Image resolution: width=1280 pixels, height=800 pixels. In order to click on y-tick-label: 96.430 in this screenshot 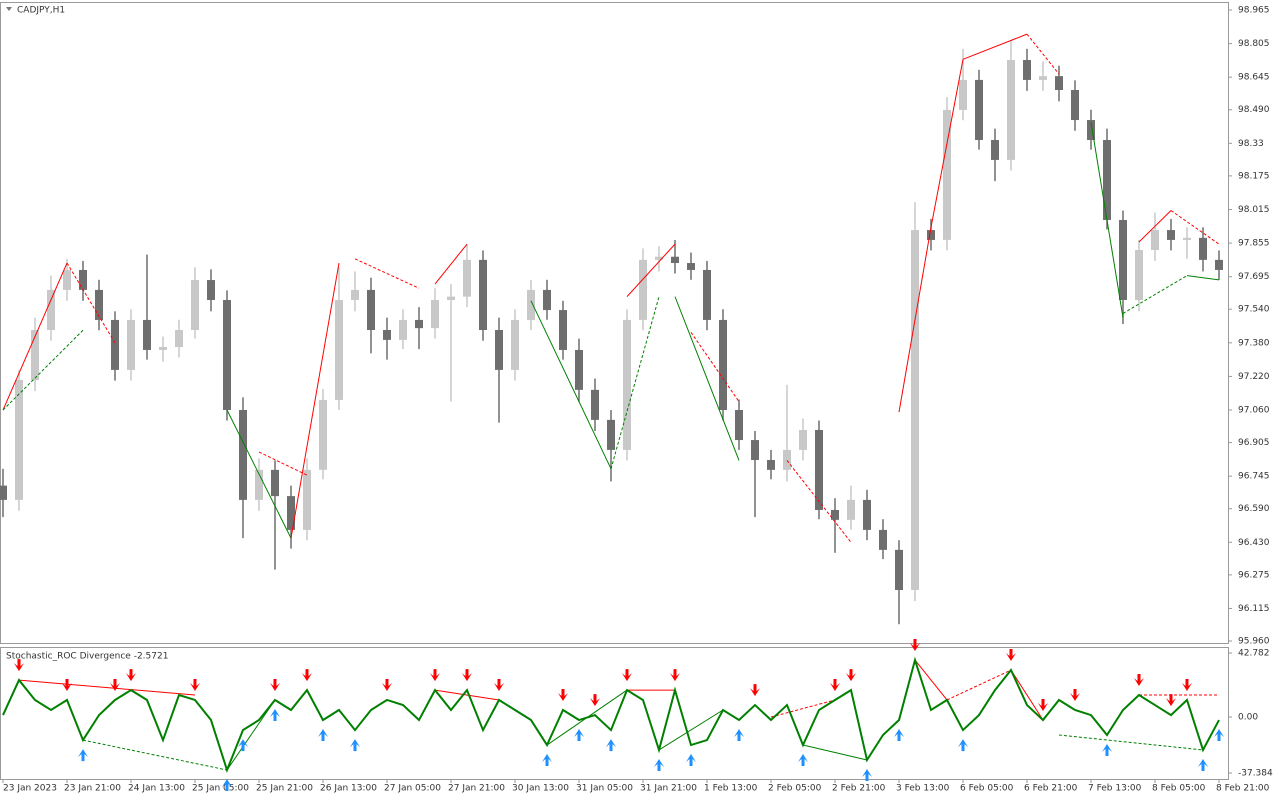, I will do `click(1254, 543)`.